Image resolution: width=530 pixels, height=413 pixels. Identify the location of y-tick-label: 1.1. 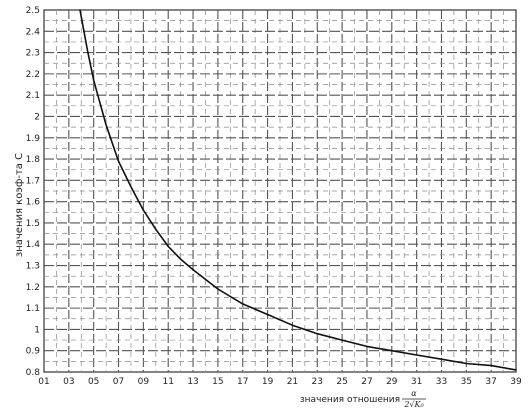
(33, 309).